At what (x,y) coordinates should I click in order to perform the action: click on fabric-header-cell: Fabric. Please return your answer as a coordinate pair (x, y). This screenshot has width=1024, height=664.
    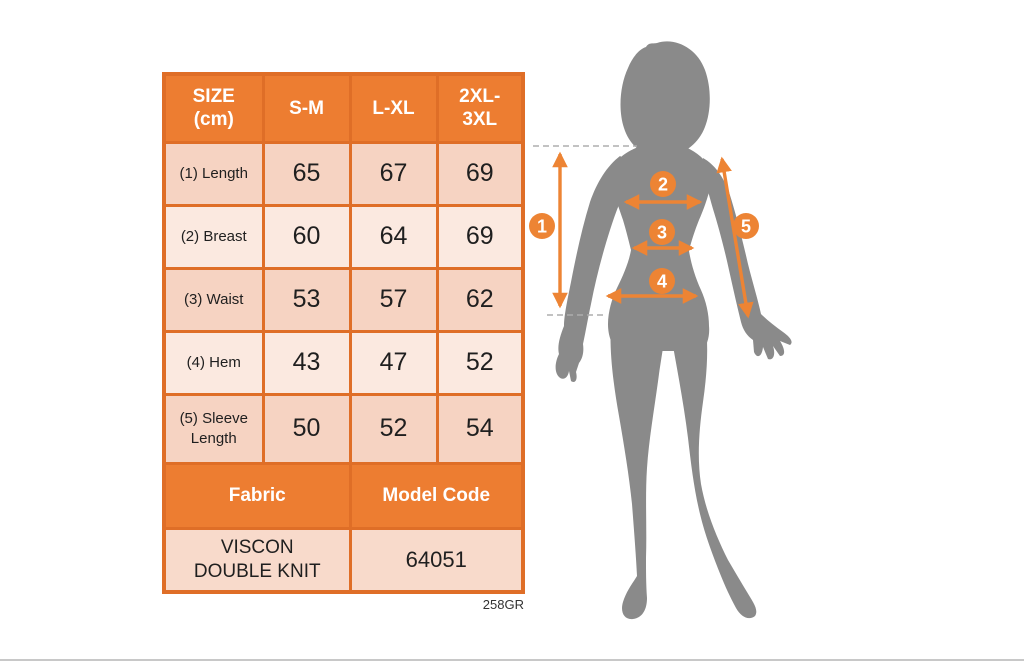
    Looking at the image, I should click on (257, 495).